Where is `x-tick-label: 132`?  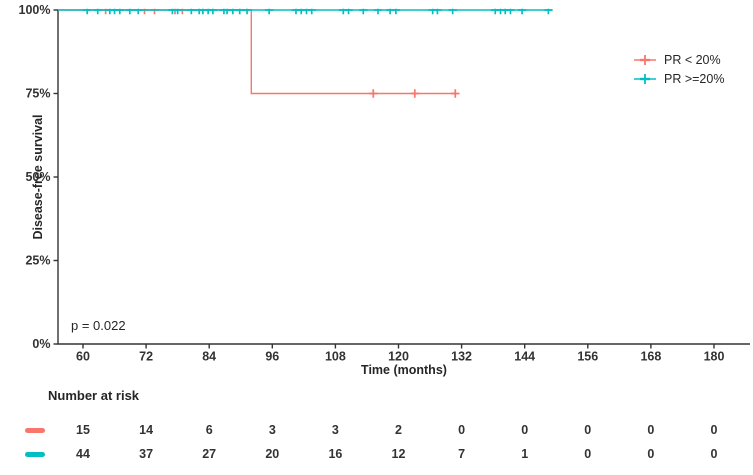 x-tick-label: 132 is located at coordinates (461, 357).